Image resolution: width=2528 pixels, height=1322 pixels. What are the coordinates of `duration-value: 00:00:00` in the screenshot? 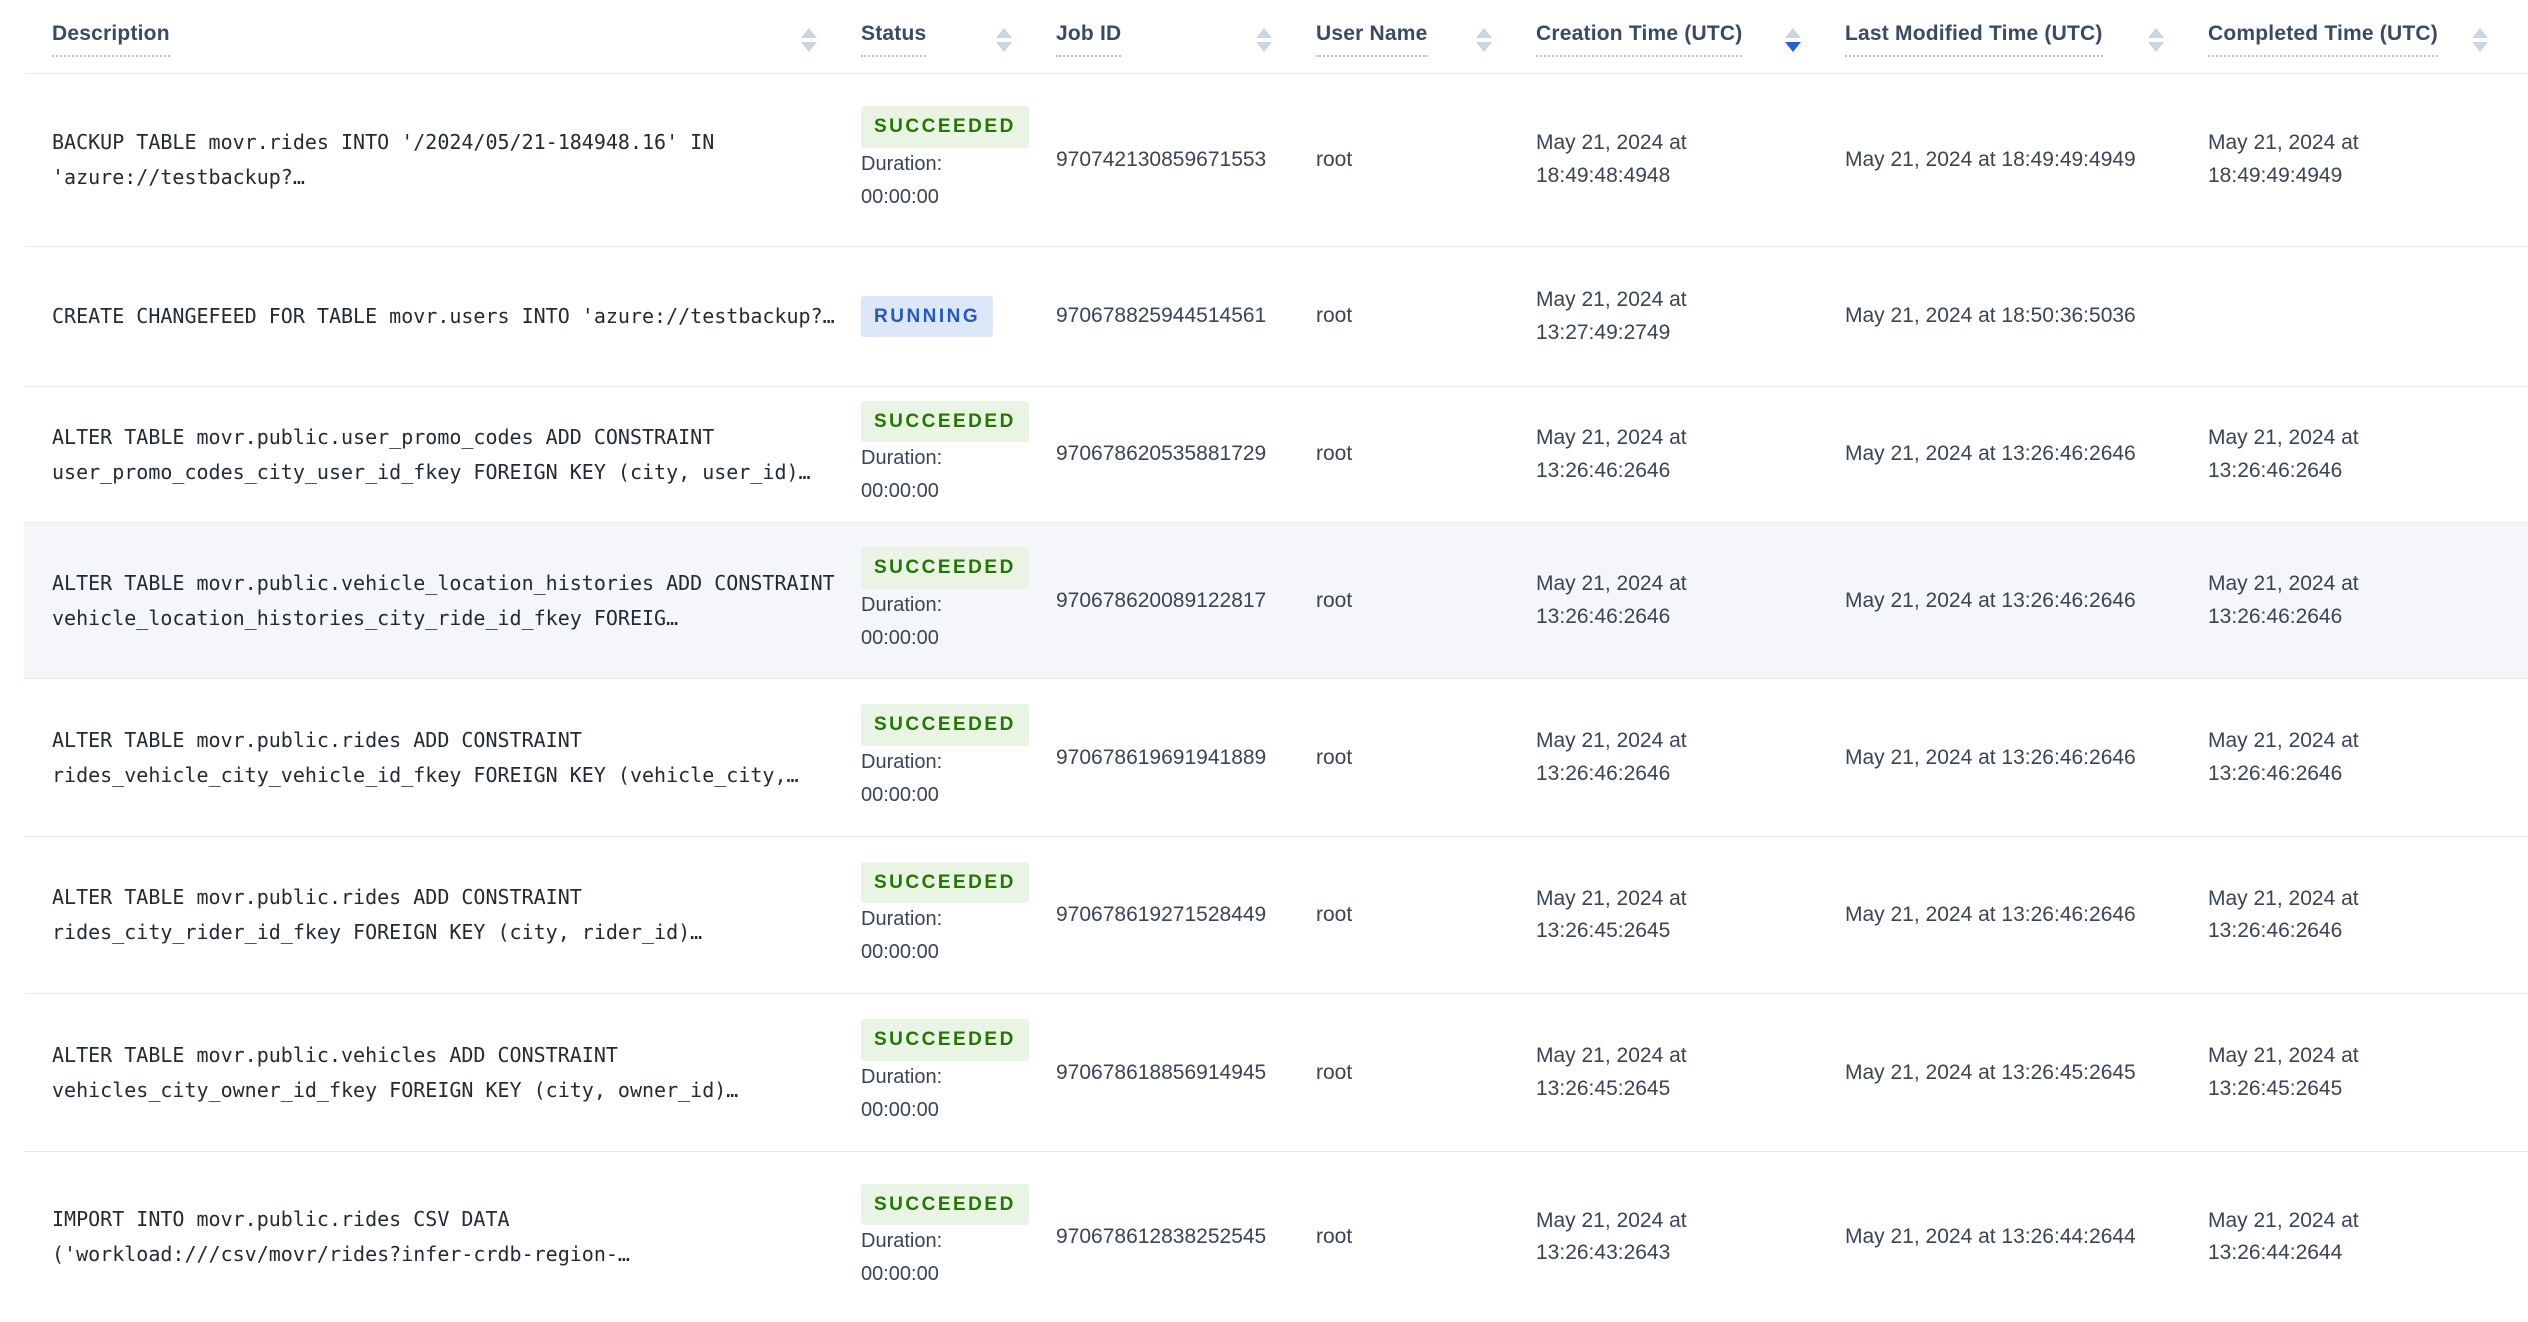 It's located at (900, 637).